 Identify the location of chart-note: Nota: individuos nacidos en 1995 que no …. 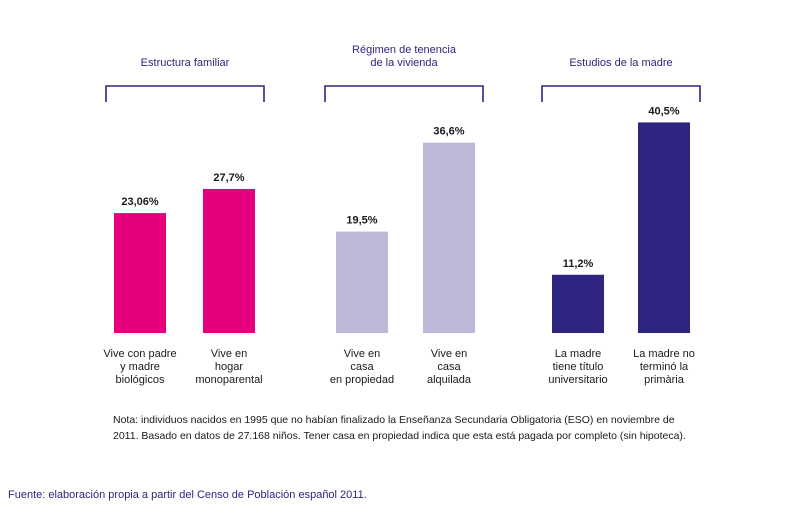
(423, 428).